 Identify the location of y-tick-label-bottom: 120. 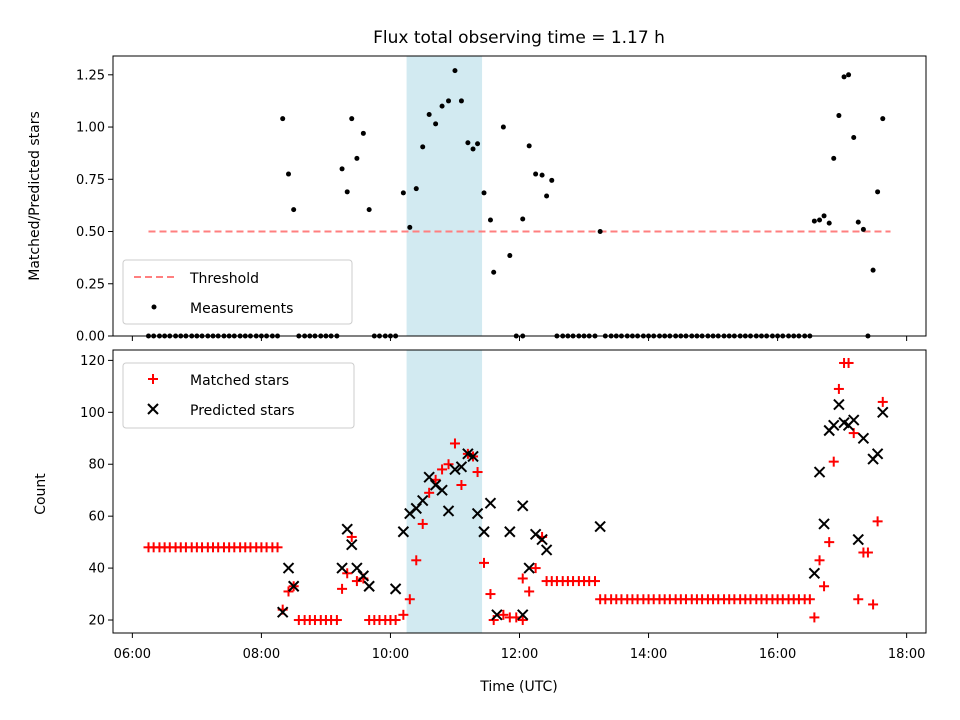
(92, 361).